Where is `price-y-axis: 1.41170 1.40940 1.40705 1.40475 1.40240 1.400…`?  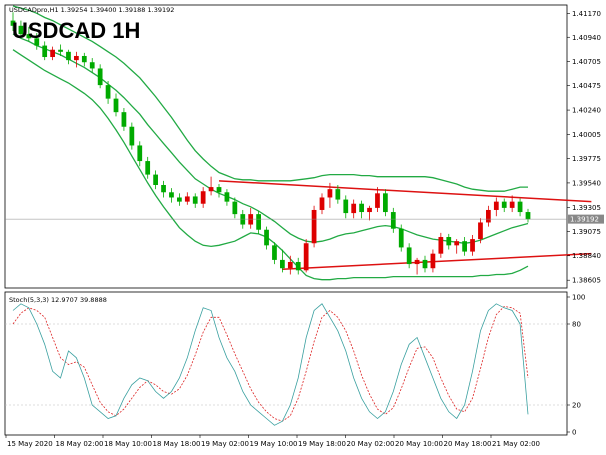
price-y-axis: 1.41170 1.40940 1.40705 1.40475 1.40240 1.400… is located at coordinates (584, 147).